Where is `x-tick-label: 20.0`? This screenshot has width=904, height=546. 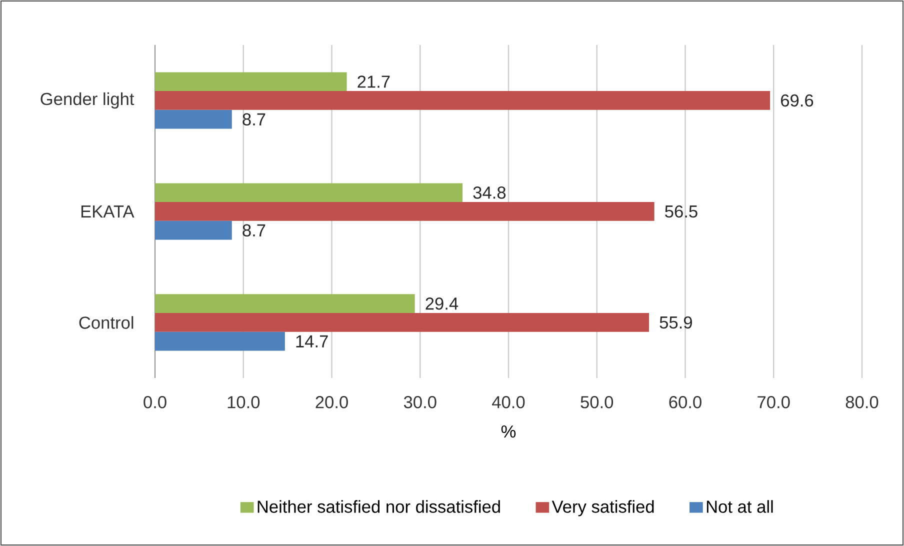 x-tick-label: 20.0 is located at coordinates (332, 402).